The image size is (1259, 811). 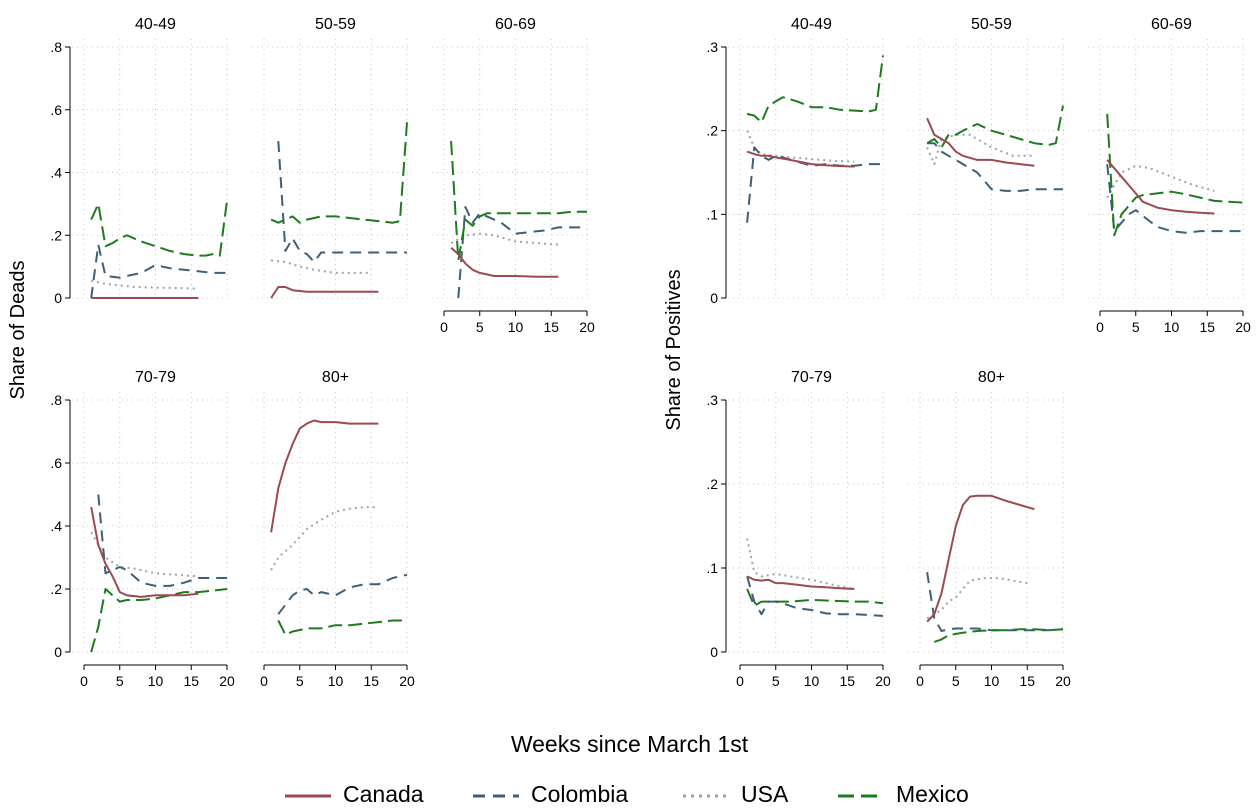 I want to click on legend-swatch-colombia, so click(x=496, y=796).